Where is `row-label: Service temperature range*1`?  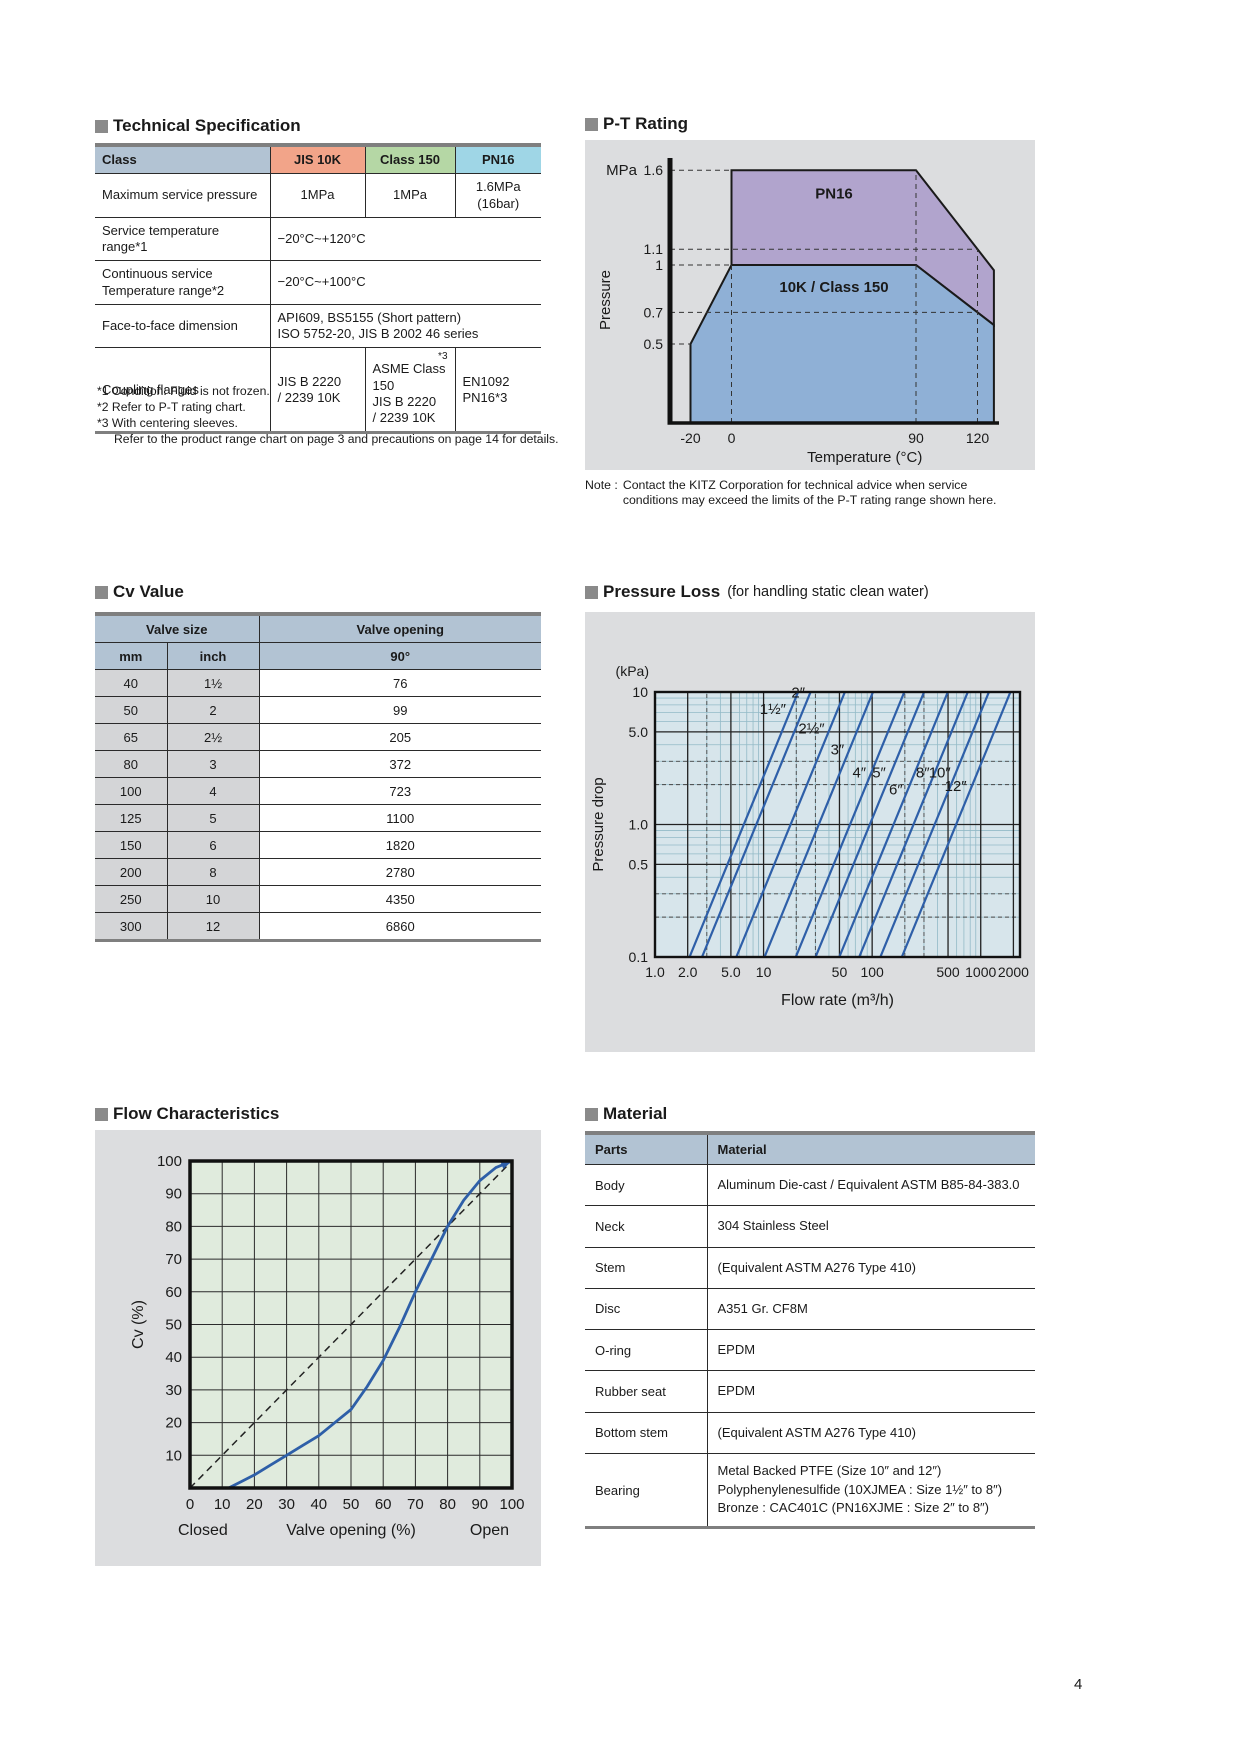
row-label: Service temperature range*1 is located at coordinates (182, 238).